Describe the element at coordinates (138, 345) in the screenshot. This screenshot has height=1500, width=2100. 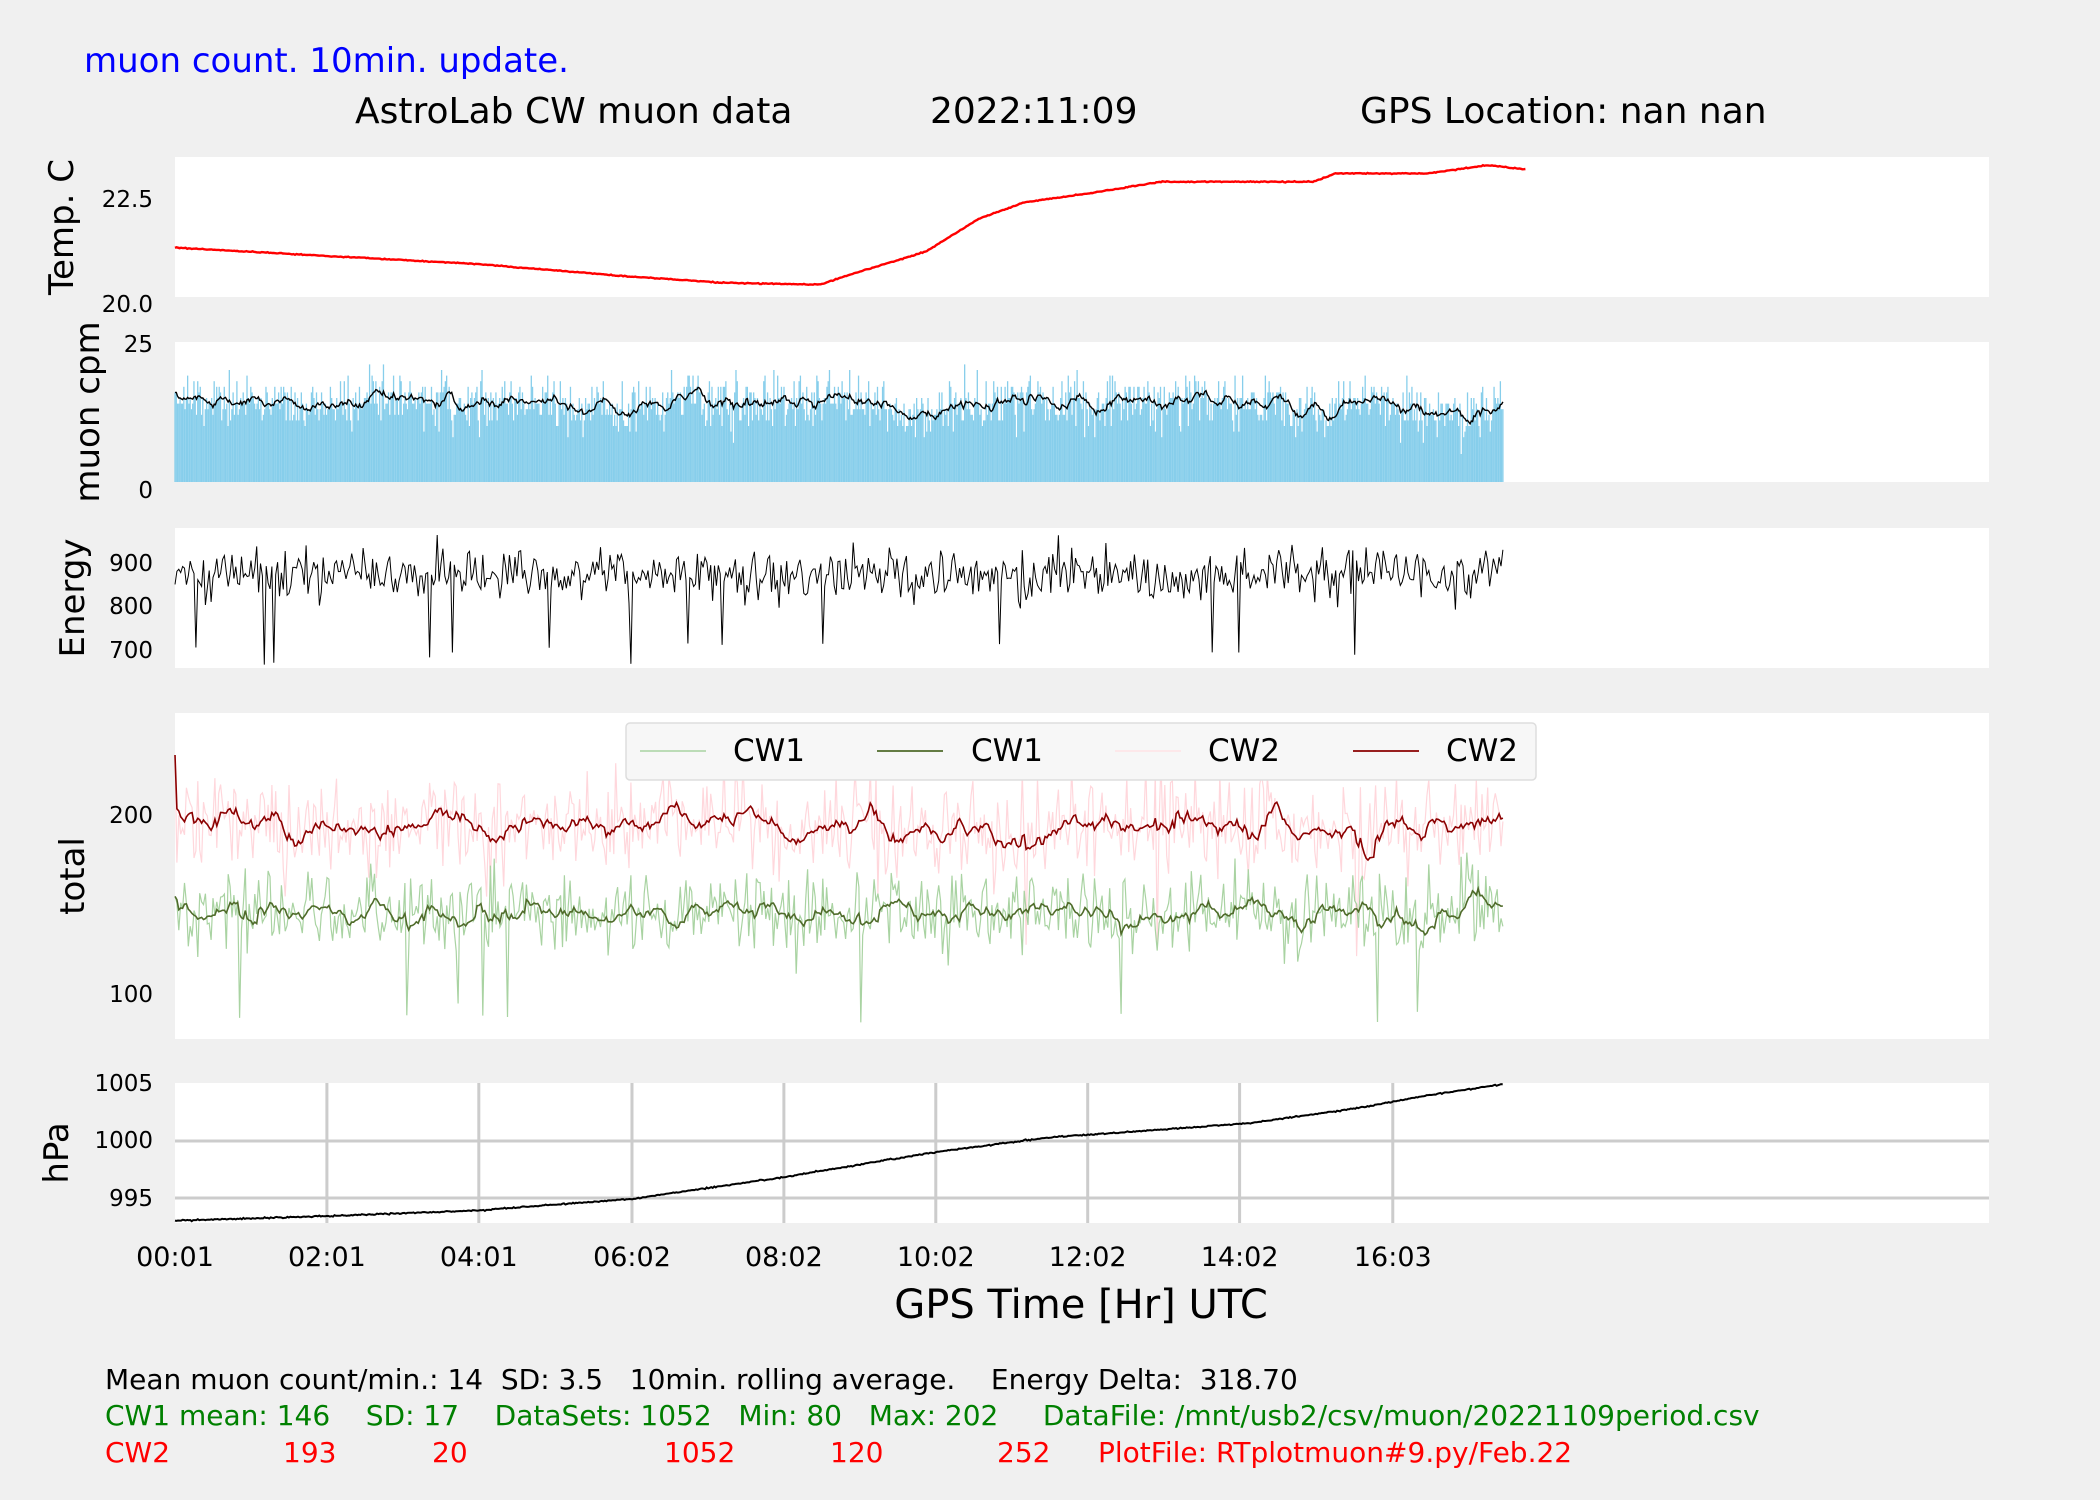
I see `ytick-cpm-25: 25` at that location.